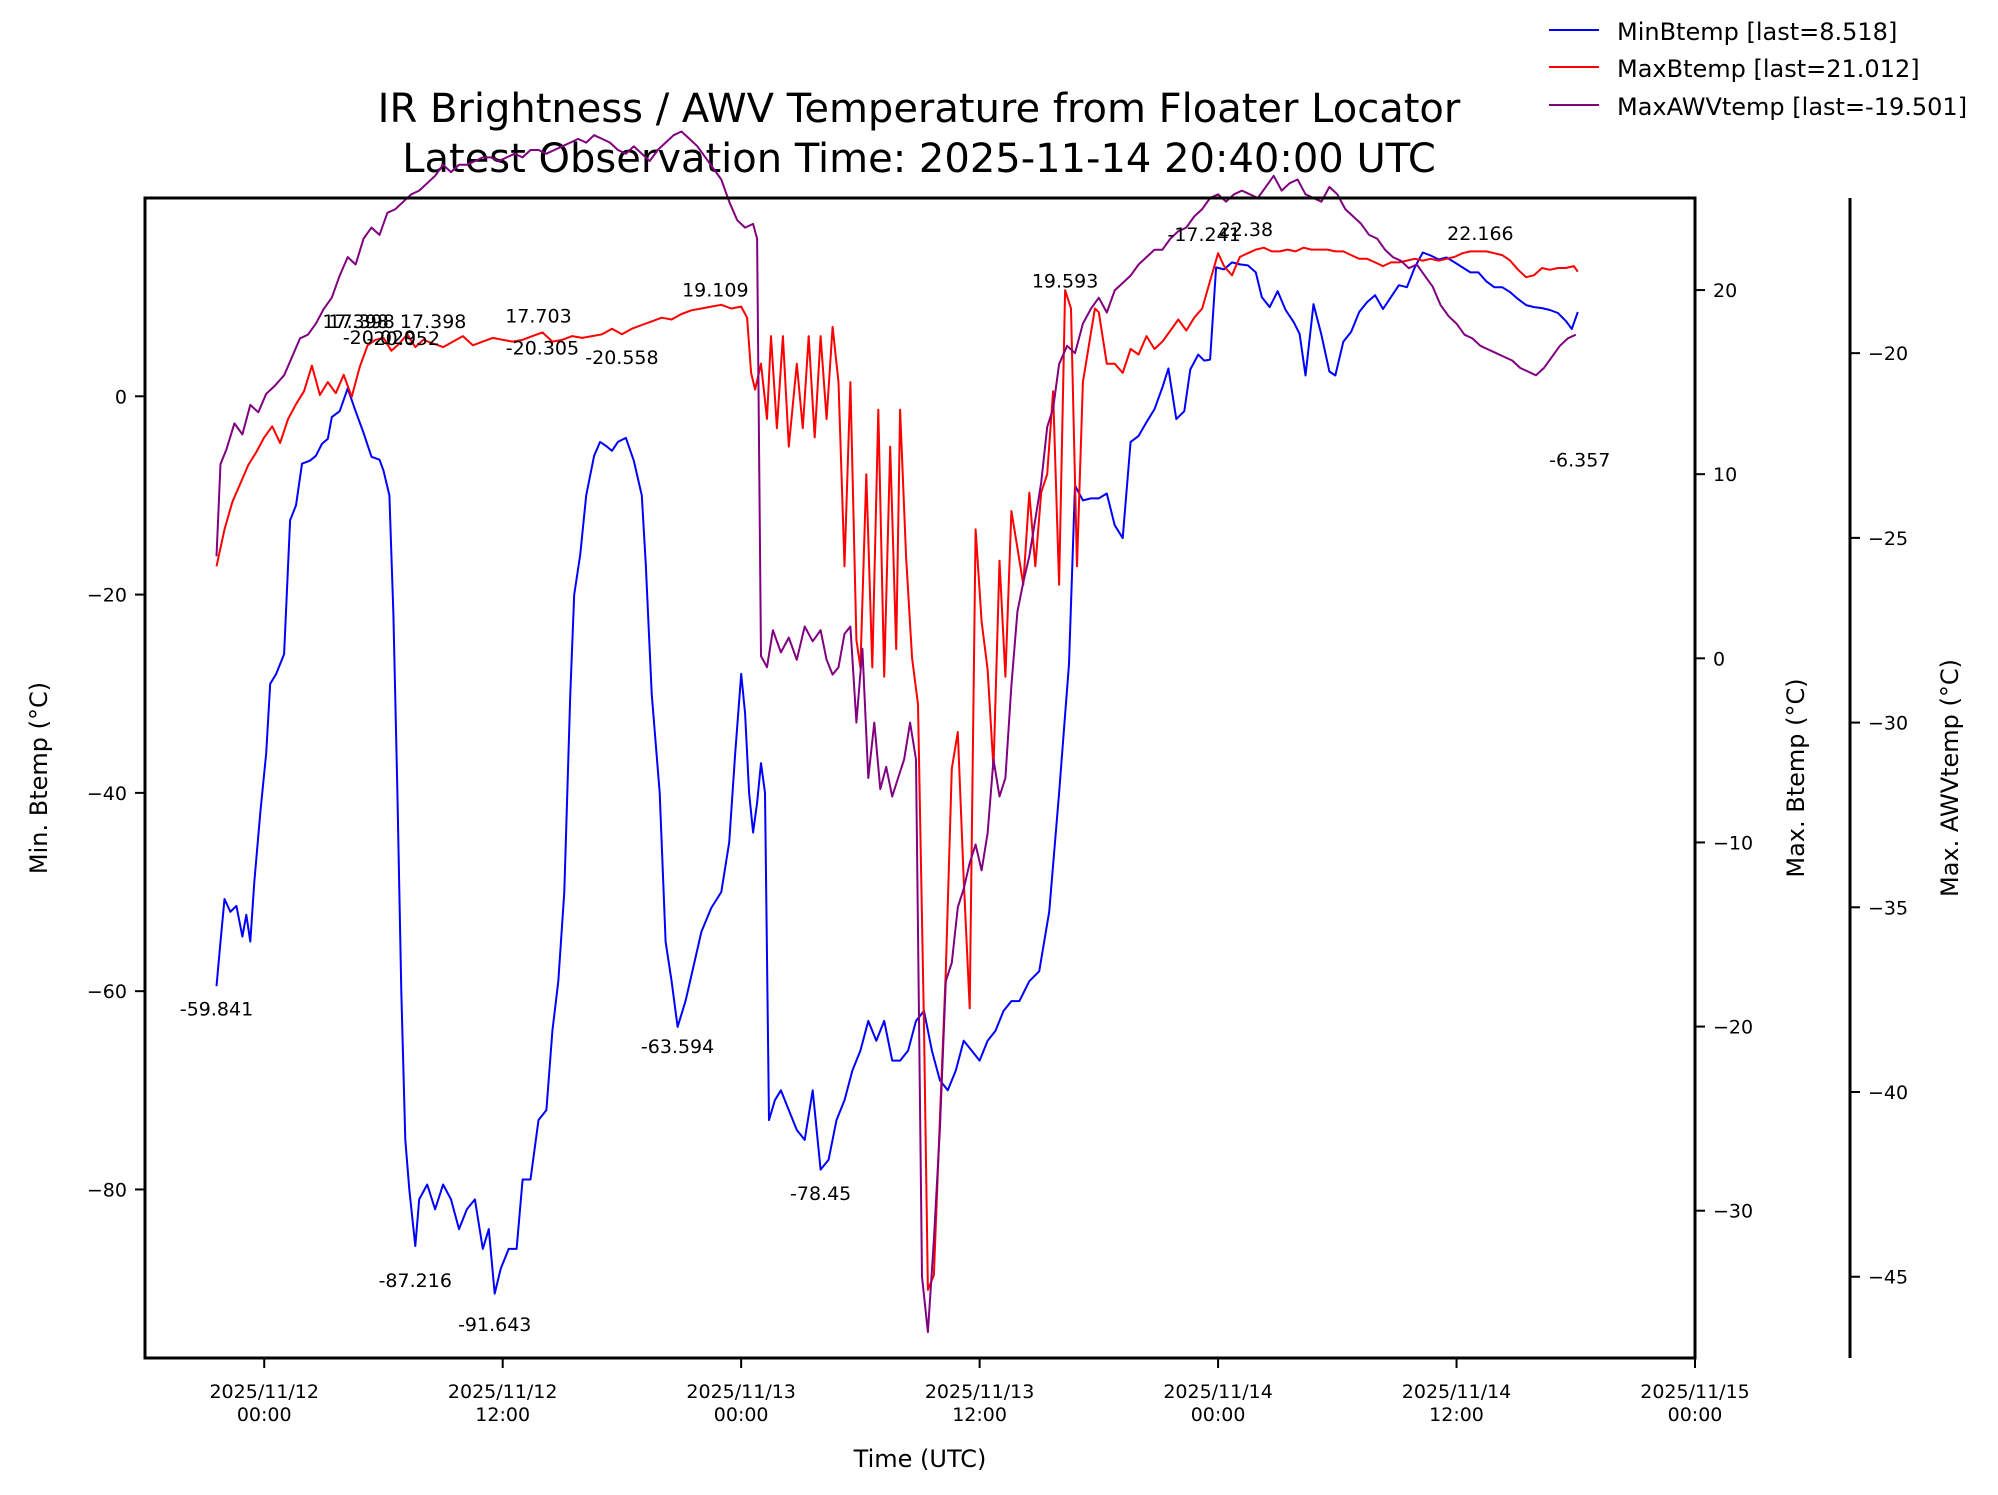  What do you see at coordinates (1725, 291) in the screenshot?
I see `right-tick-label: 20` at bounding box center [1725, 291].